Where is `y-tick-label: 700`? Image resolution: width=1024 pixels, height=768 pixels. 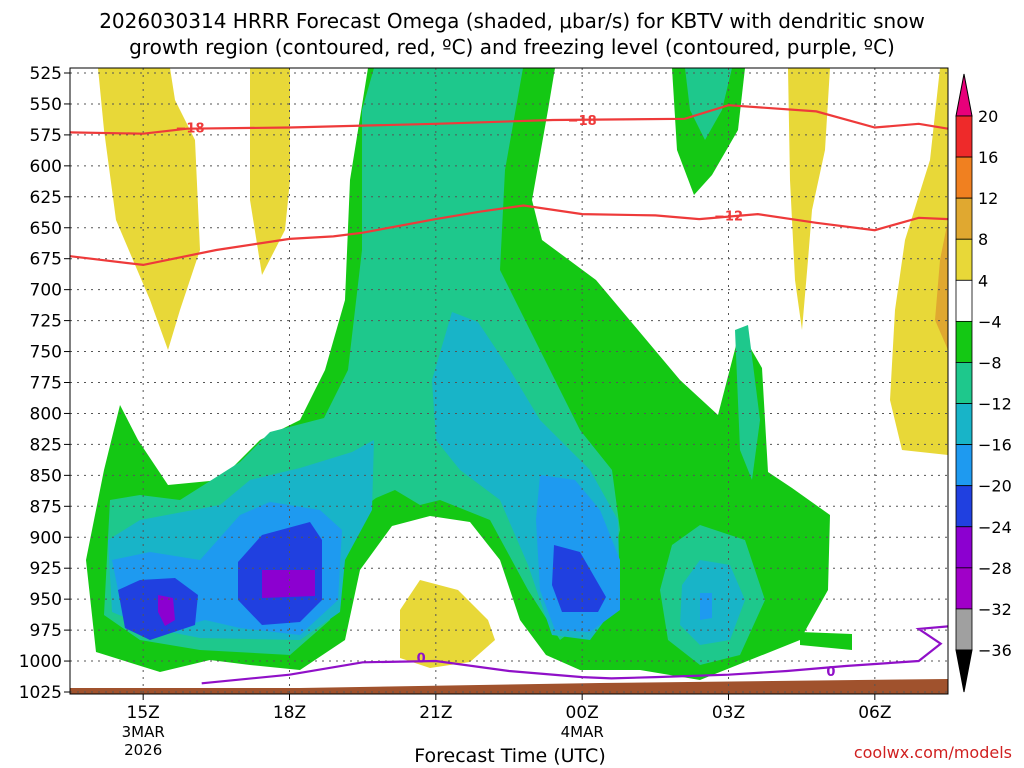 y-tick-label: 700 is located at coordinates (46, 291).